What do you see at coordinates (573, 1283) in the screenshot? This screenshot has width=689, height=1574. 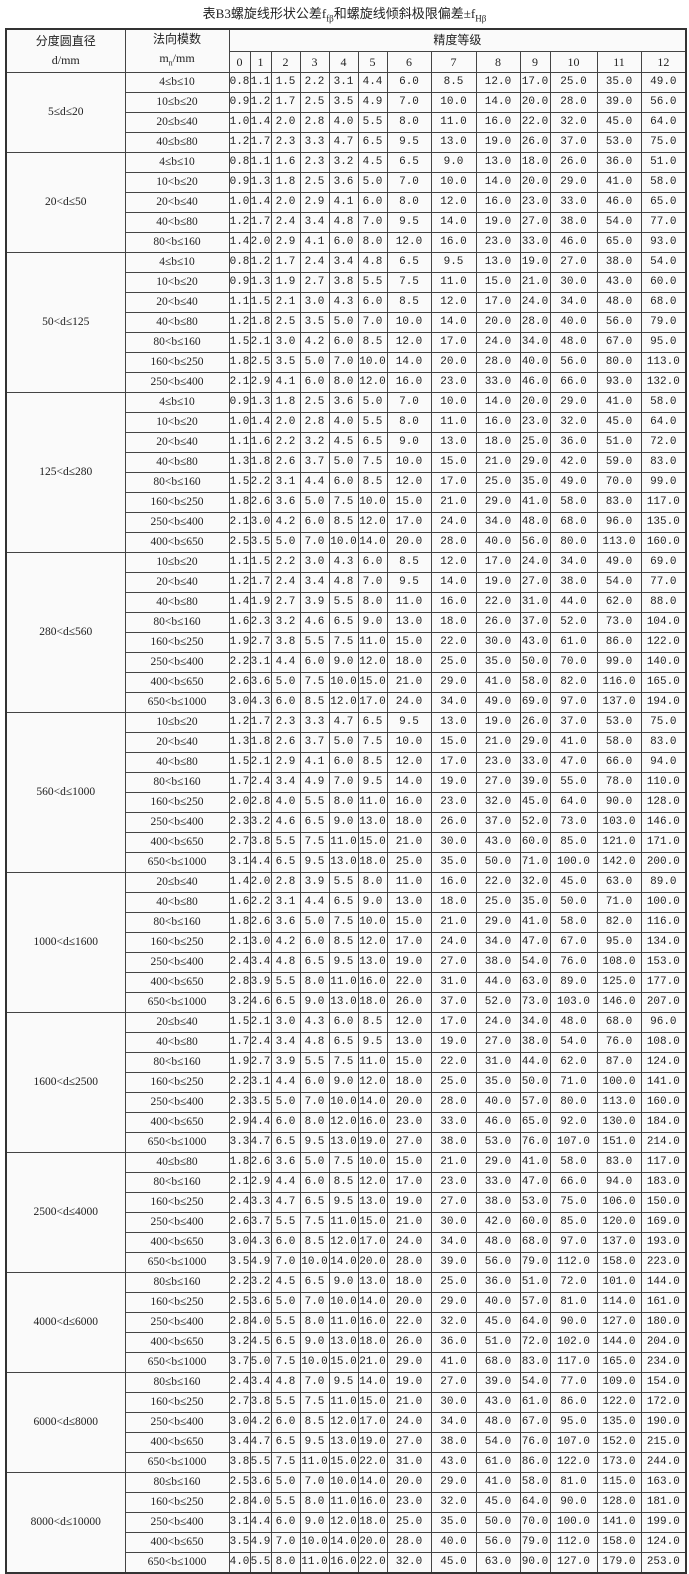 I see `tolerance-value-cell: 72.0` at bounding box center [573, 1283].